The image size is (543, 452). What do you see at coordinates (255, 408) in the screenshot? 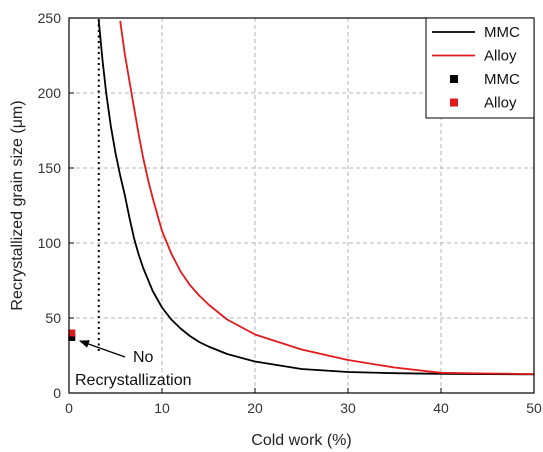
I see `x-tick-label: 20` at bounding box center [255, 408].